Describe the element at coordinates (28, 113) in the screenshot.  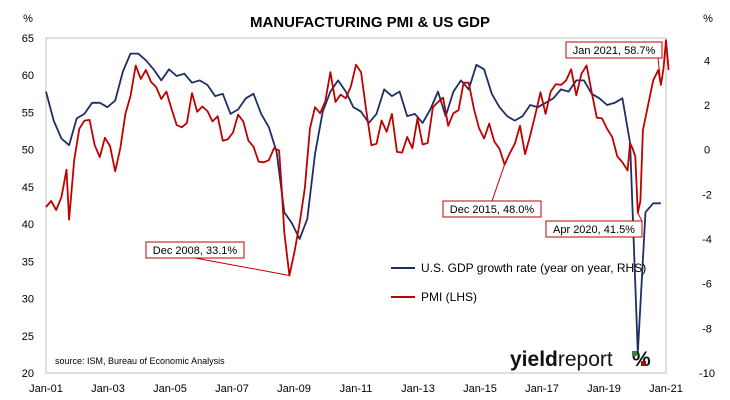
I see `left-tick-label: 55` at that location.